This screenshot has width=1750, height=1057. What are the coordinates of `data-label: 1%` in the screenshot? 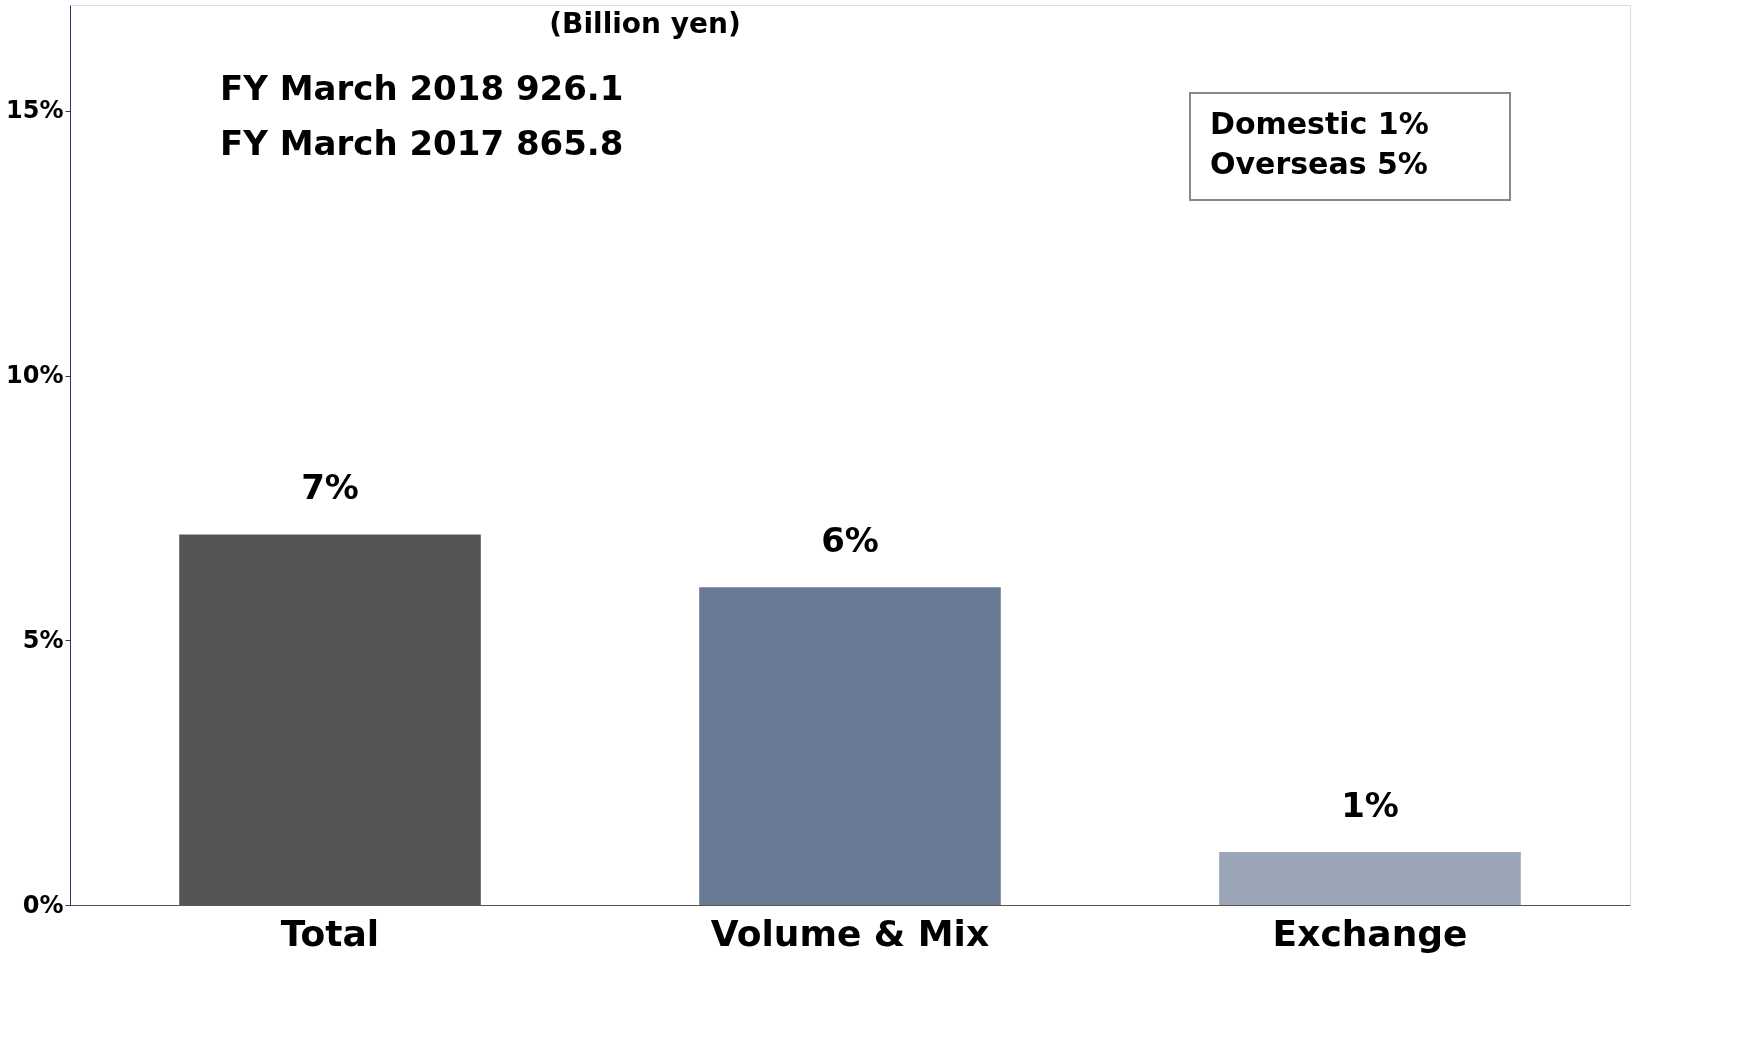 It's located at (1370, 805).